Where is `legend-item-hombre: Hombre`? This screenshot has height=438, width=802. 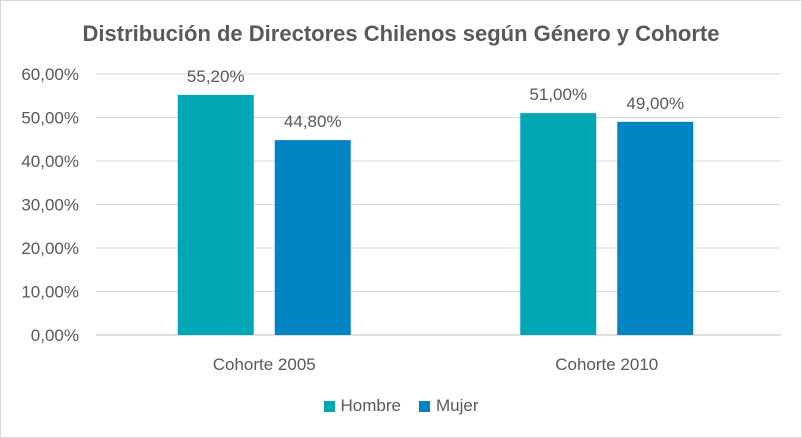
legend-item-hombre: Hombre is located at coordinates (362, 406).